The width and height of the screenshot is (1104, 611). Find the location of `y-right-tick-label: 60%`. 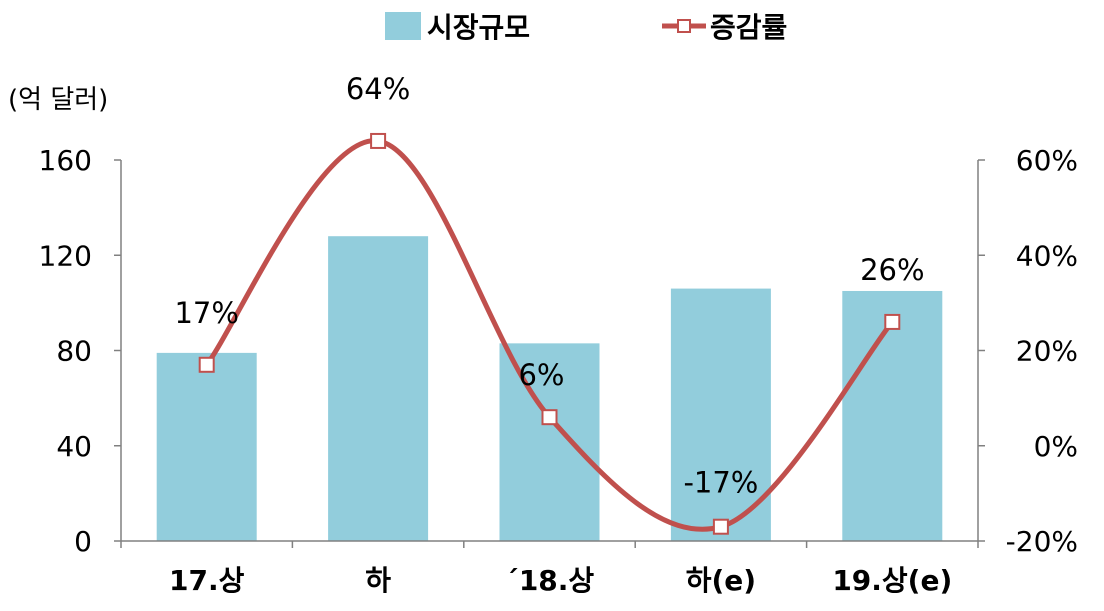

y-right-tick-label: 60% is located at coordinates (1047, 160).